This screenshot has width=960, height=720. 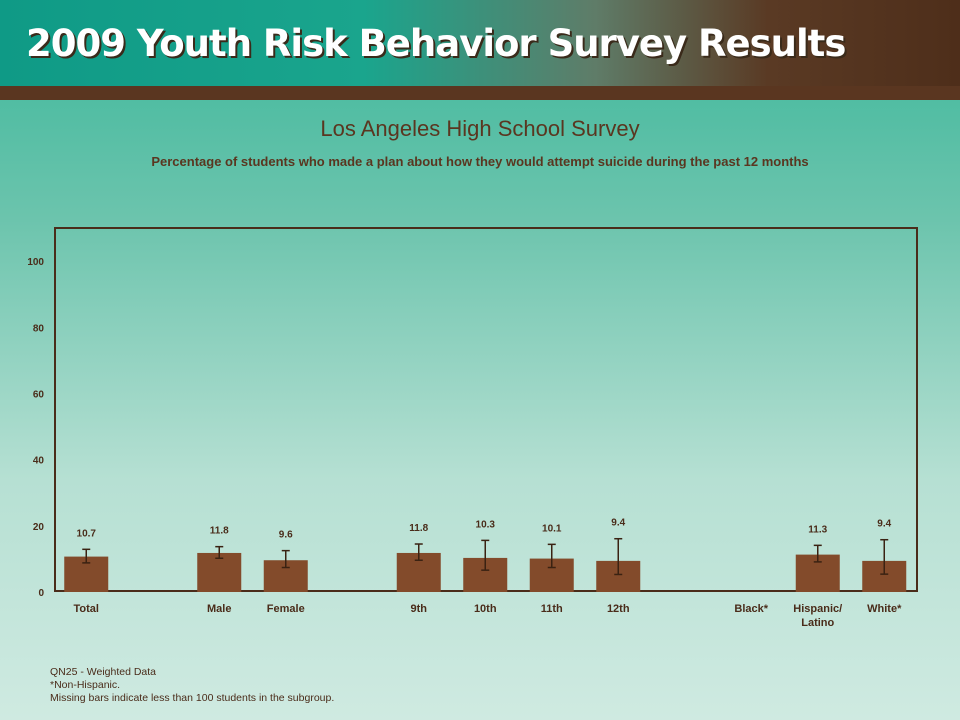 I want to click on y-tick-label: 0, so click(x=41, y=593).